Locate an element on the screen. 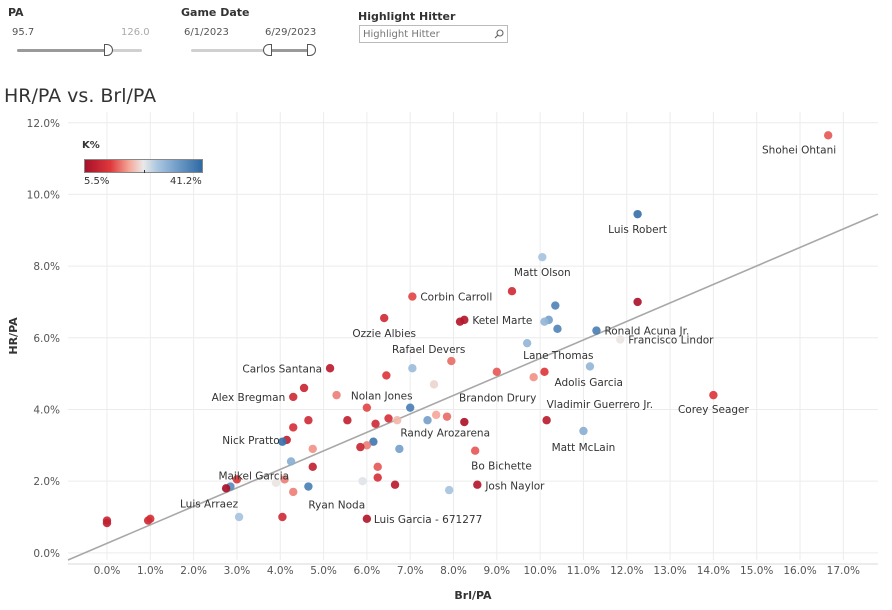  point-label: Alex Bregman is located at coordinates (249, 398).